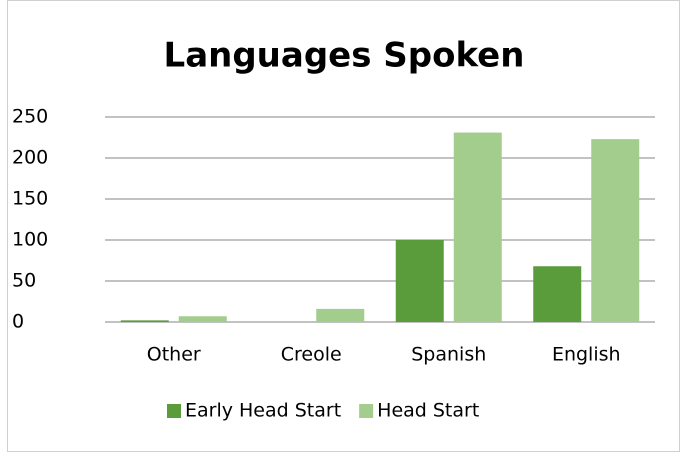 The height and width of the screenshot is (452, 680). Describe the element at coordinates (344, 56) in the screenshot. I see `chart-title: Languages Spoken` at that location.